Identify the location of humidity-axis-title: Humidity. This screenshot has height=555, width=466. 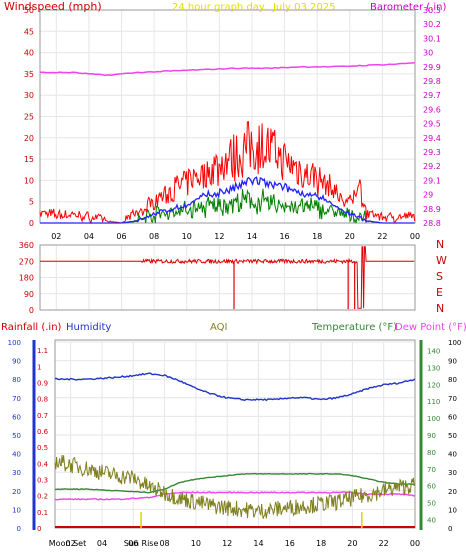
(88, 327).